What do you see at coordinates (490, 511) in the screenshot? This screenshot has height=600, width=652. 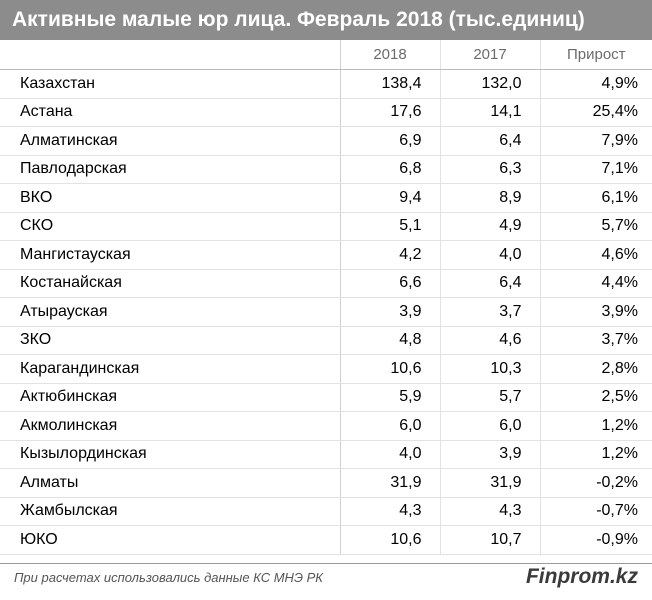 I see `value-2017-cell: 4,3` at bounding box center [490, 511].